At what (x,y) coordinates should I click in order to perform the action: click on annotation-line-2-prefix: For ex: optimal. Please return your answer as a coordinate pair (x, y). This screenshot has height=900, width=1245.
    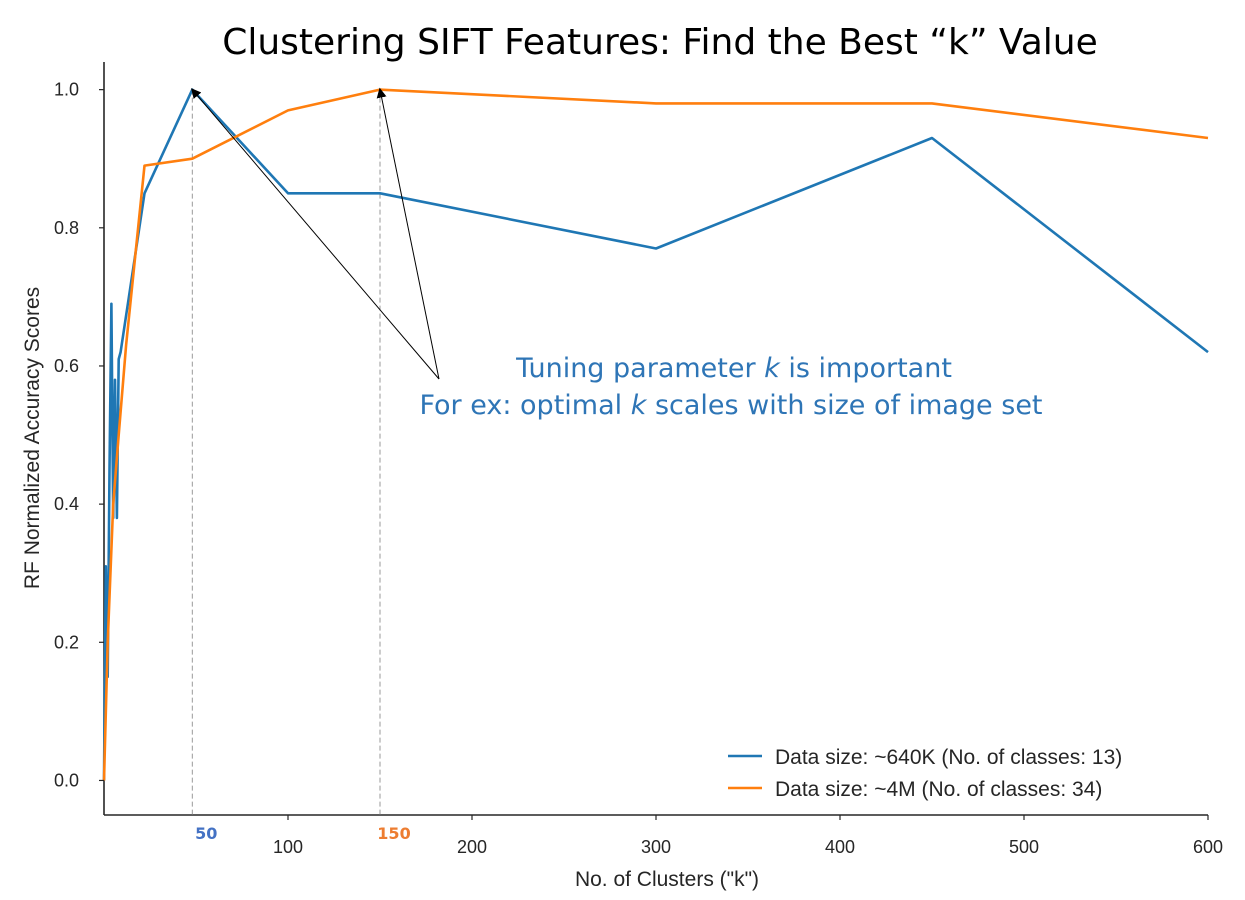
    Looking at the image, I should click on (524, 405).